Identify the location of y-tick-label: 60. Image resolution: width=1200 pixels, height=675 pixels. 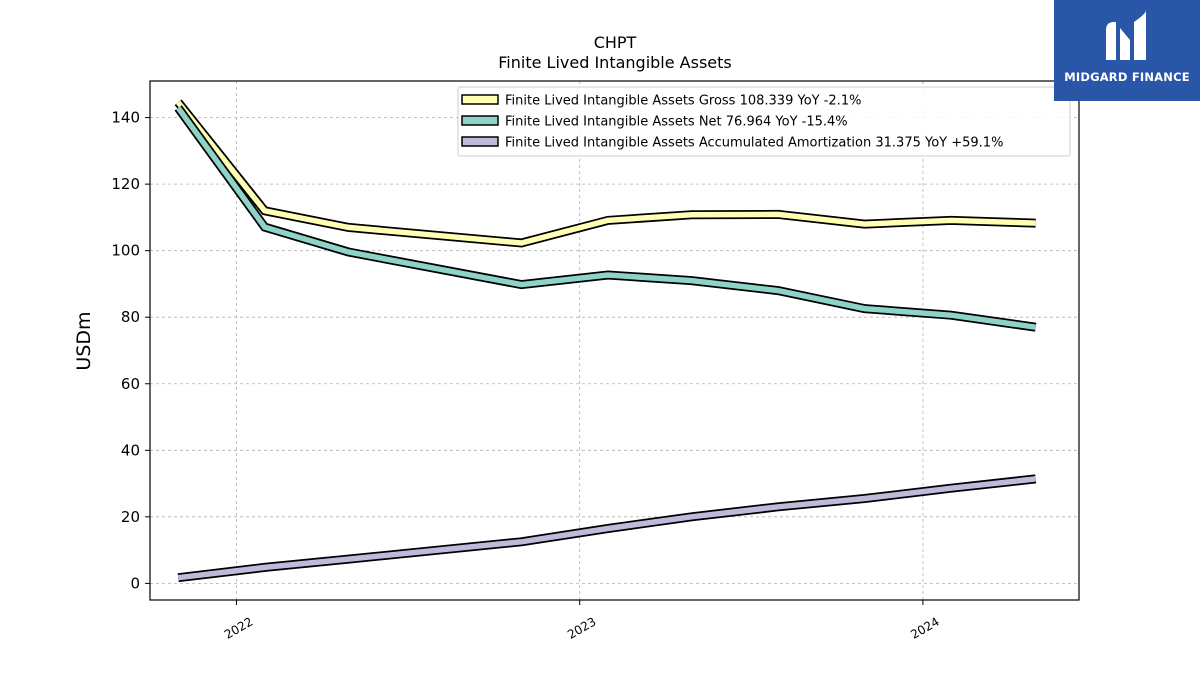
(130, 384).